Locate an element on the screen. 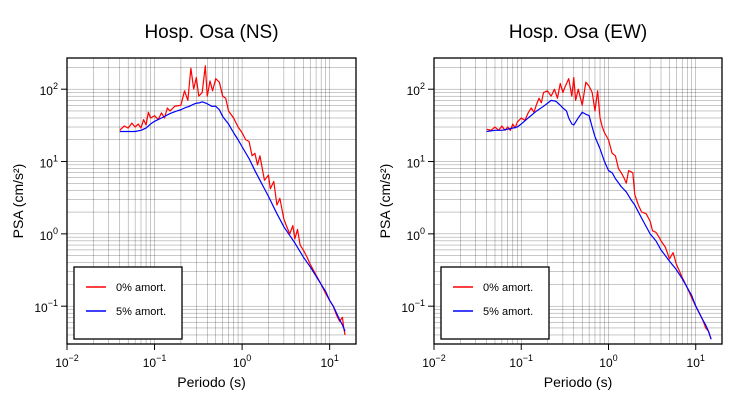  chart-title: Hosp. Osa (EW) is located at coordinates (578, 32).